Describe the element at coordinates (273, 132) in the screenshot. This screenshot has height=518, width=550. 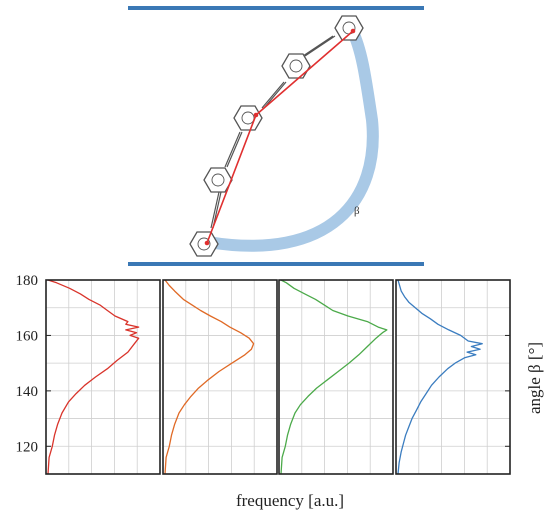
I see `alkyne-linkers` at that location.